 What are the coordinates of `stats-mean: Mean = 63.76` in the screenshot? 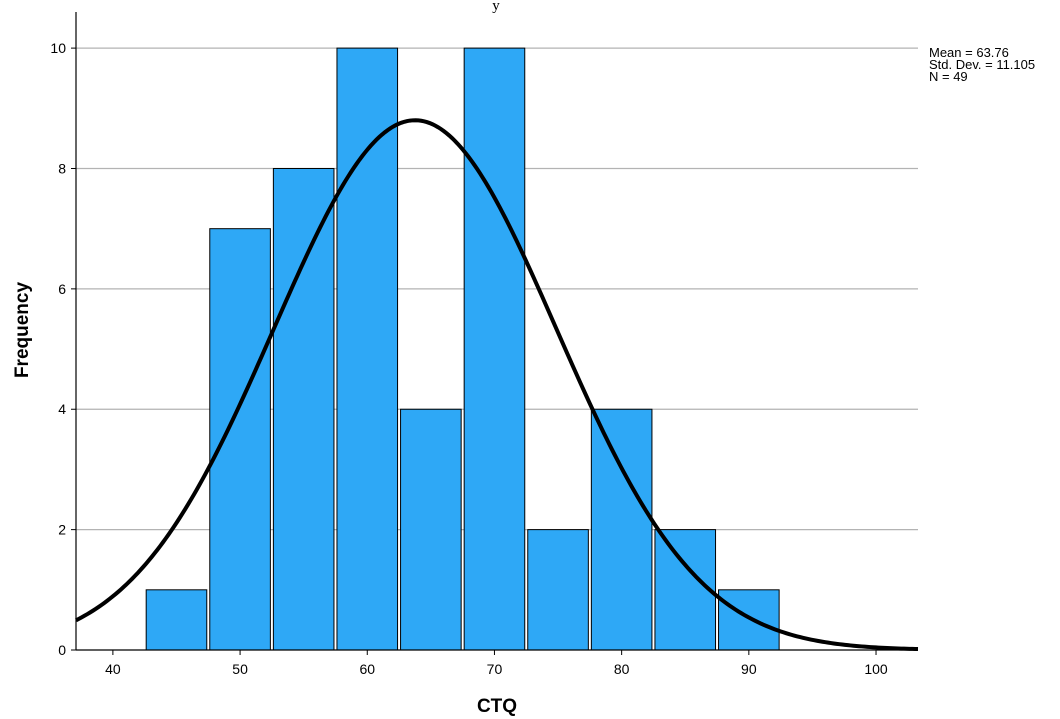 It's located at (969, 52).